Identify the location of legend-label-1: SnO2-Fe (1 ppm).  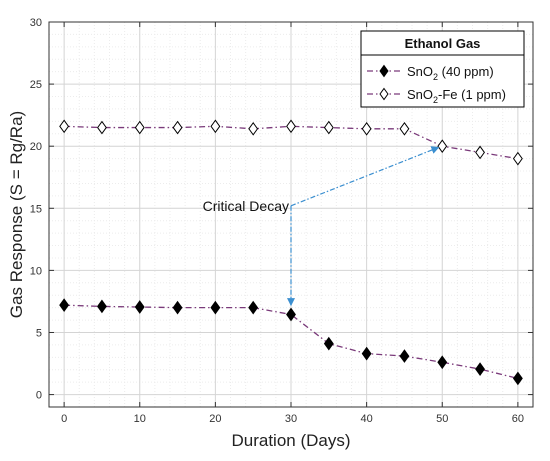
(456, 96).